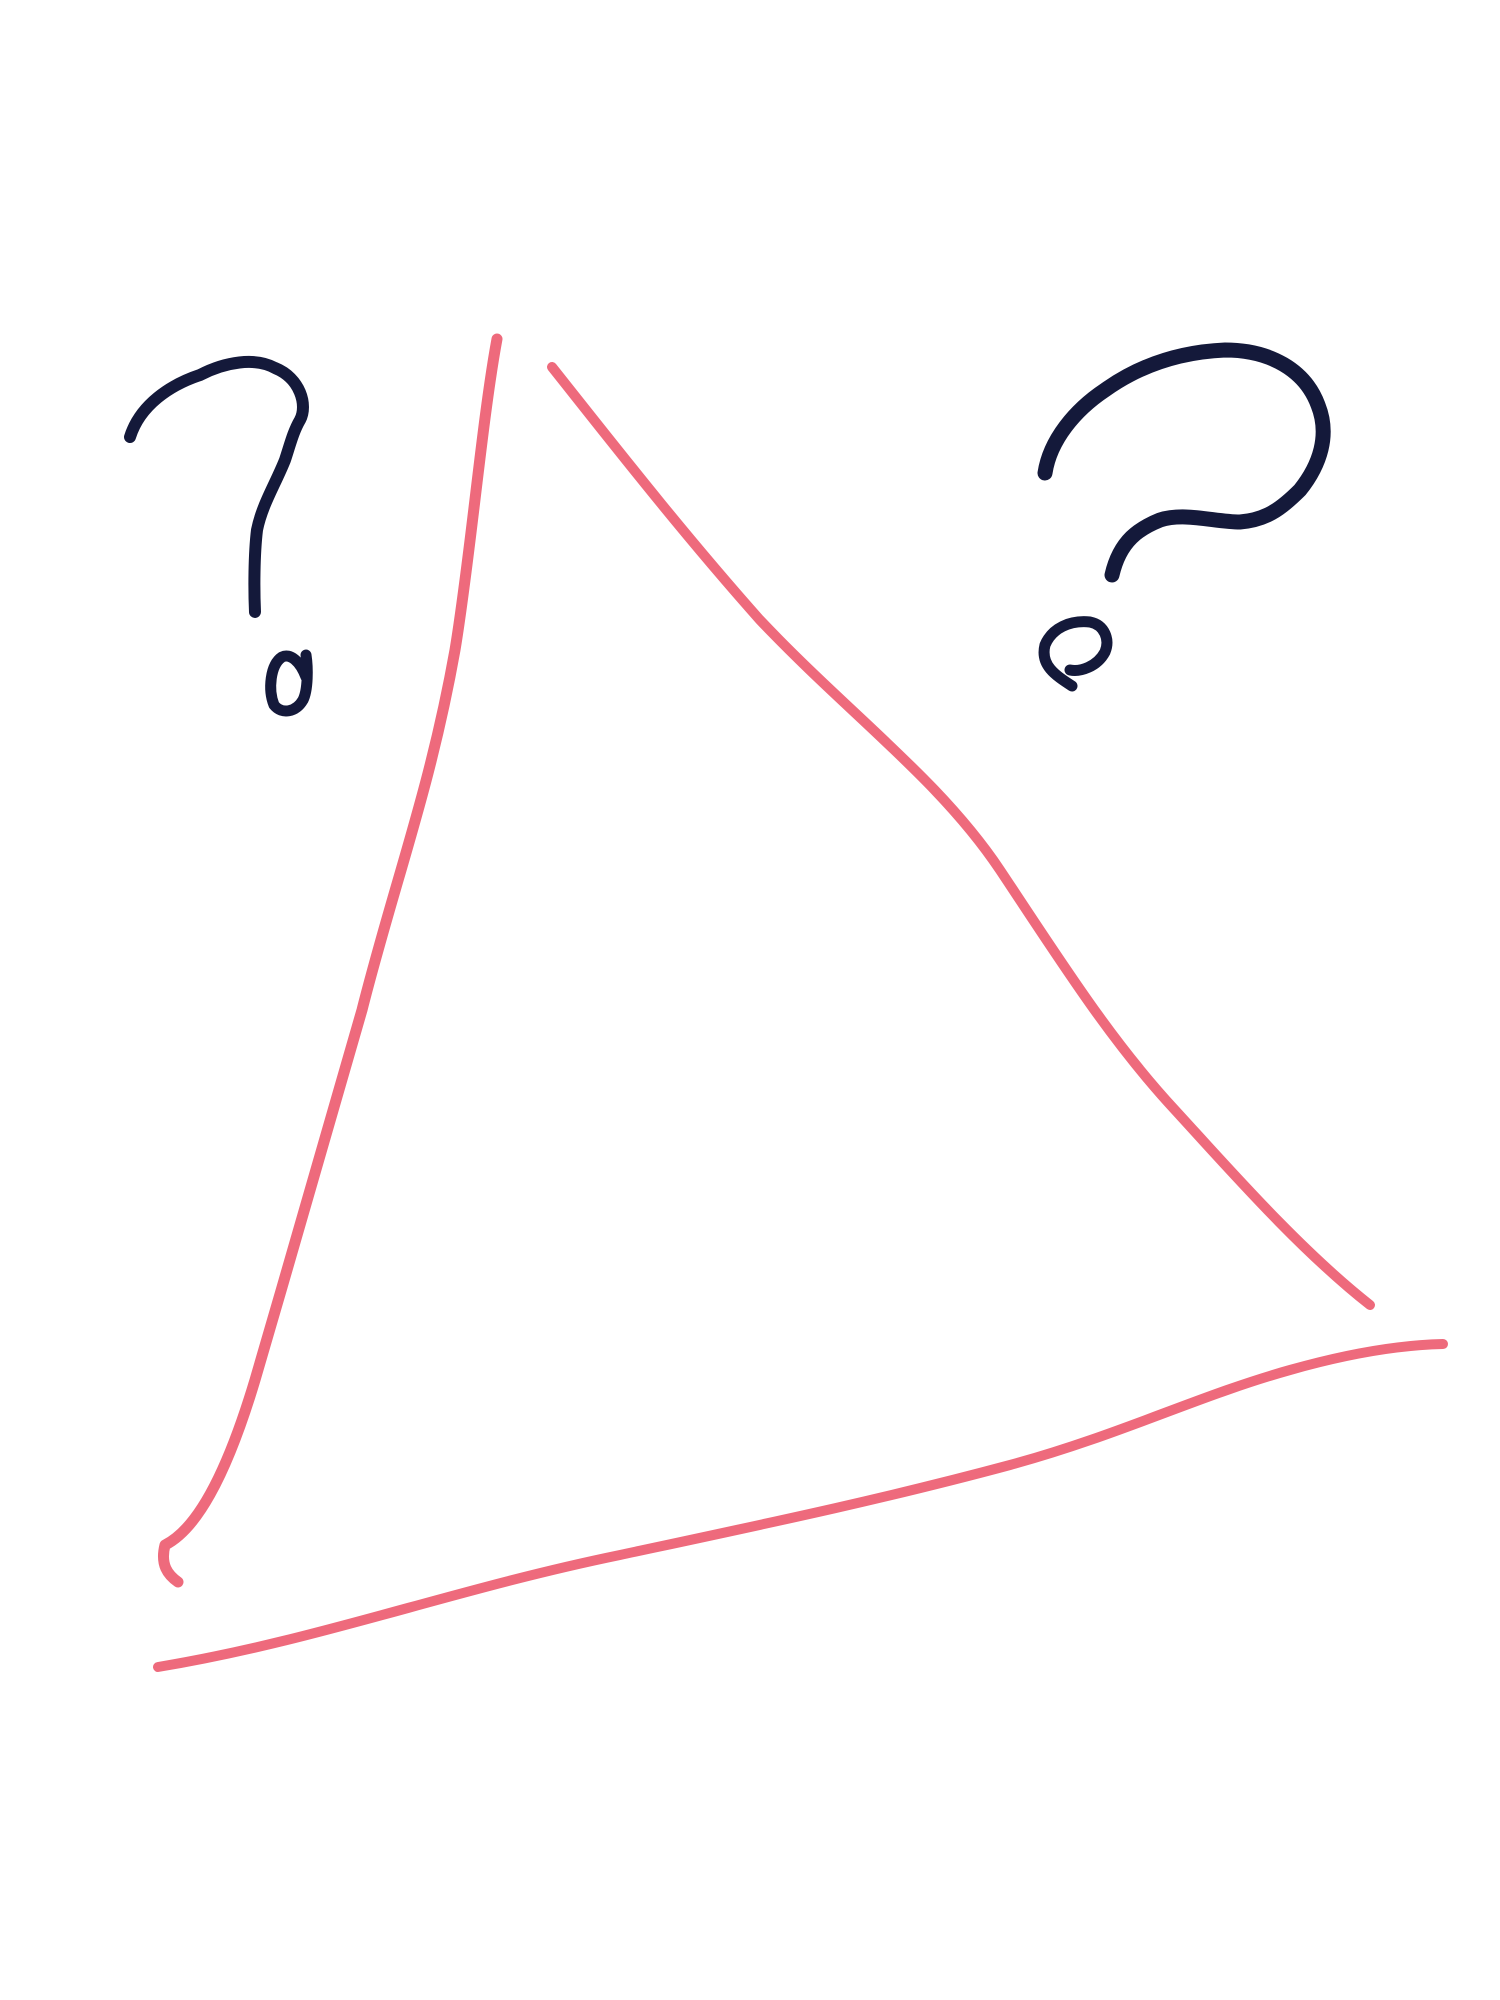 Image resolution: width=1500 pixels, height=2000 pixels. I want to click on triangle-bottom-side, so click(800, 1505).